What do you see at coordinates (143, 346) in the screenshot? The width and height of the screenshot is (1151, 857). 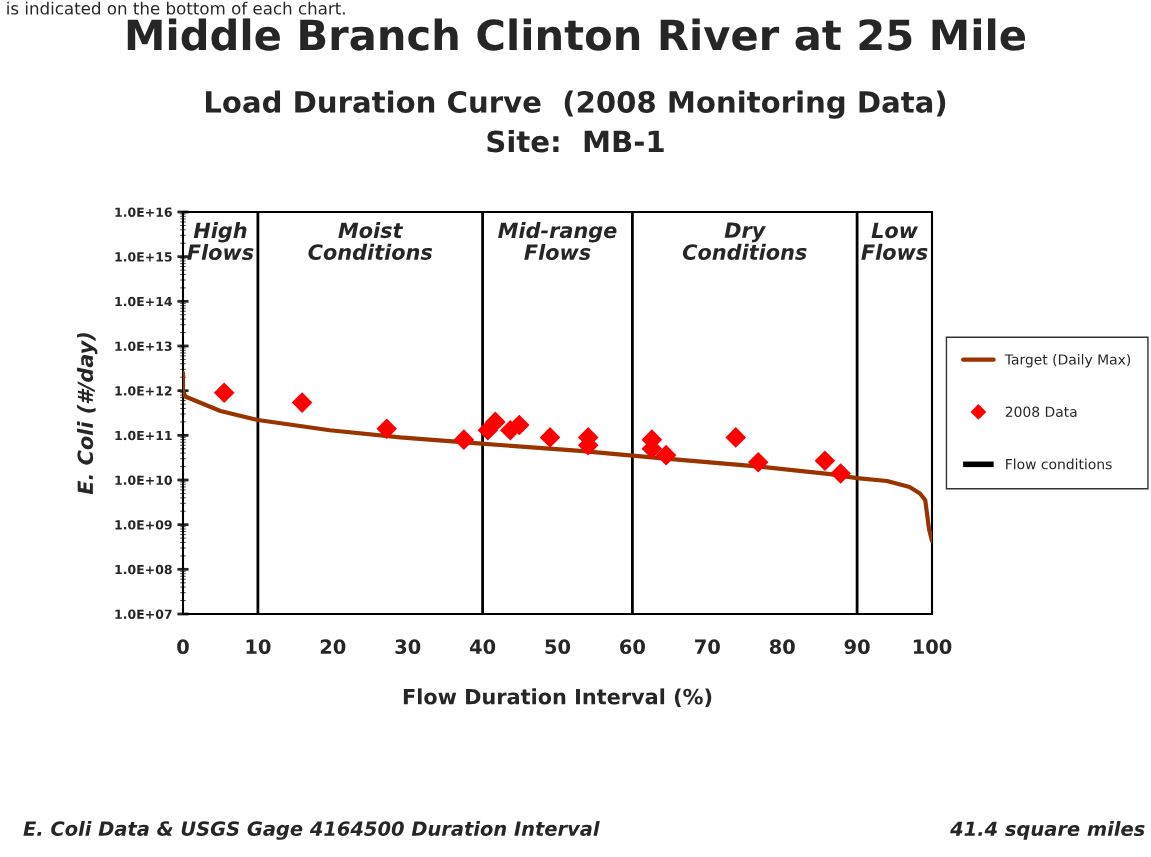 I see `y-tick-label: 1.0E+13` at bounding box center [143, 346].